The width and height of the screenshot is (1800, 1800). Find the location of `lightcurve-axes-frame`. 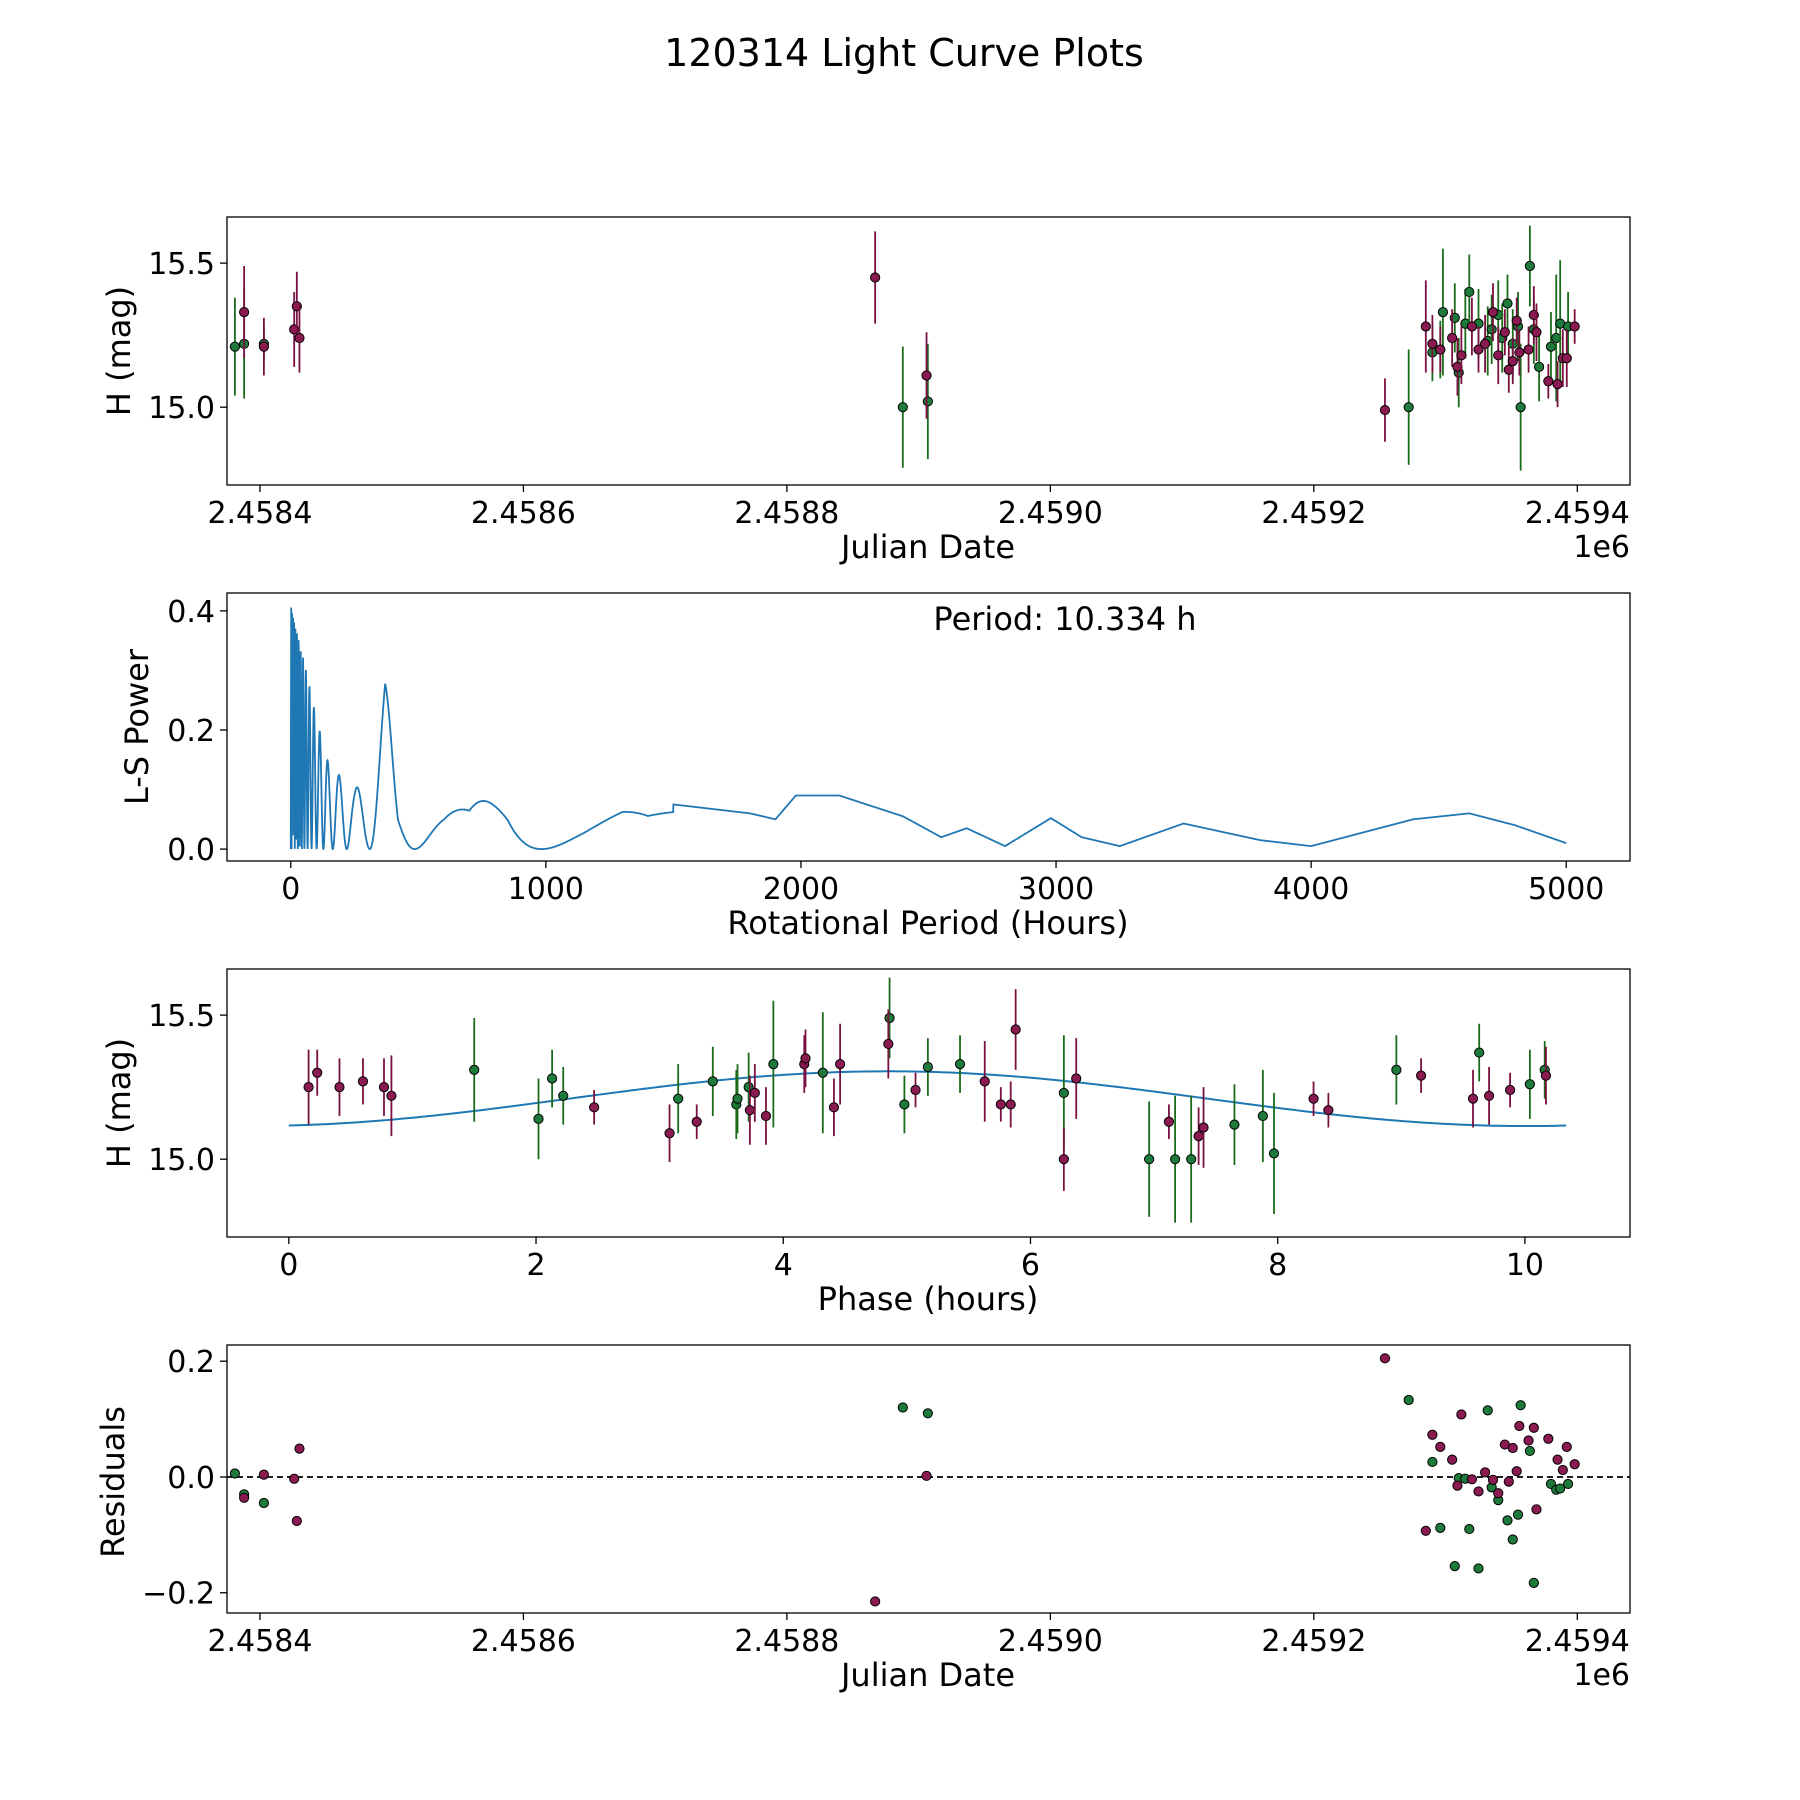

lightcurve-axes-frame is located at coordinates (928, 351).